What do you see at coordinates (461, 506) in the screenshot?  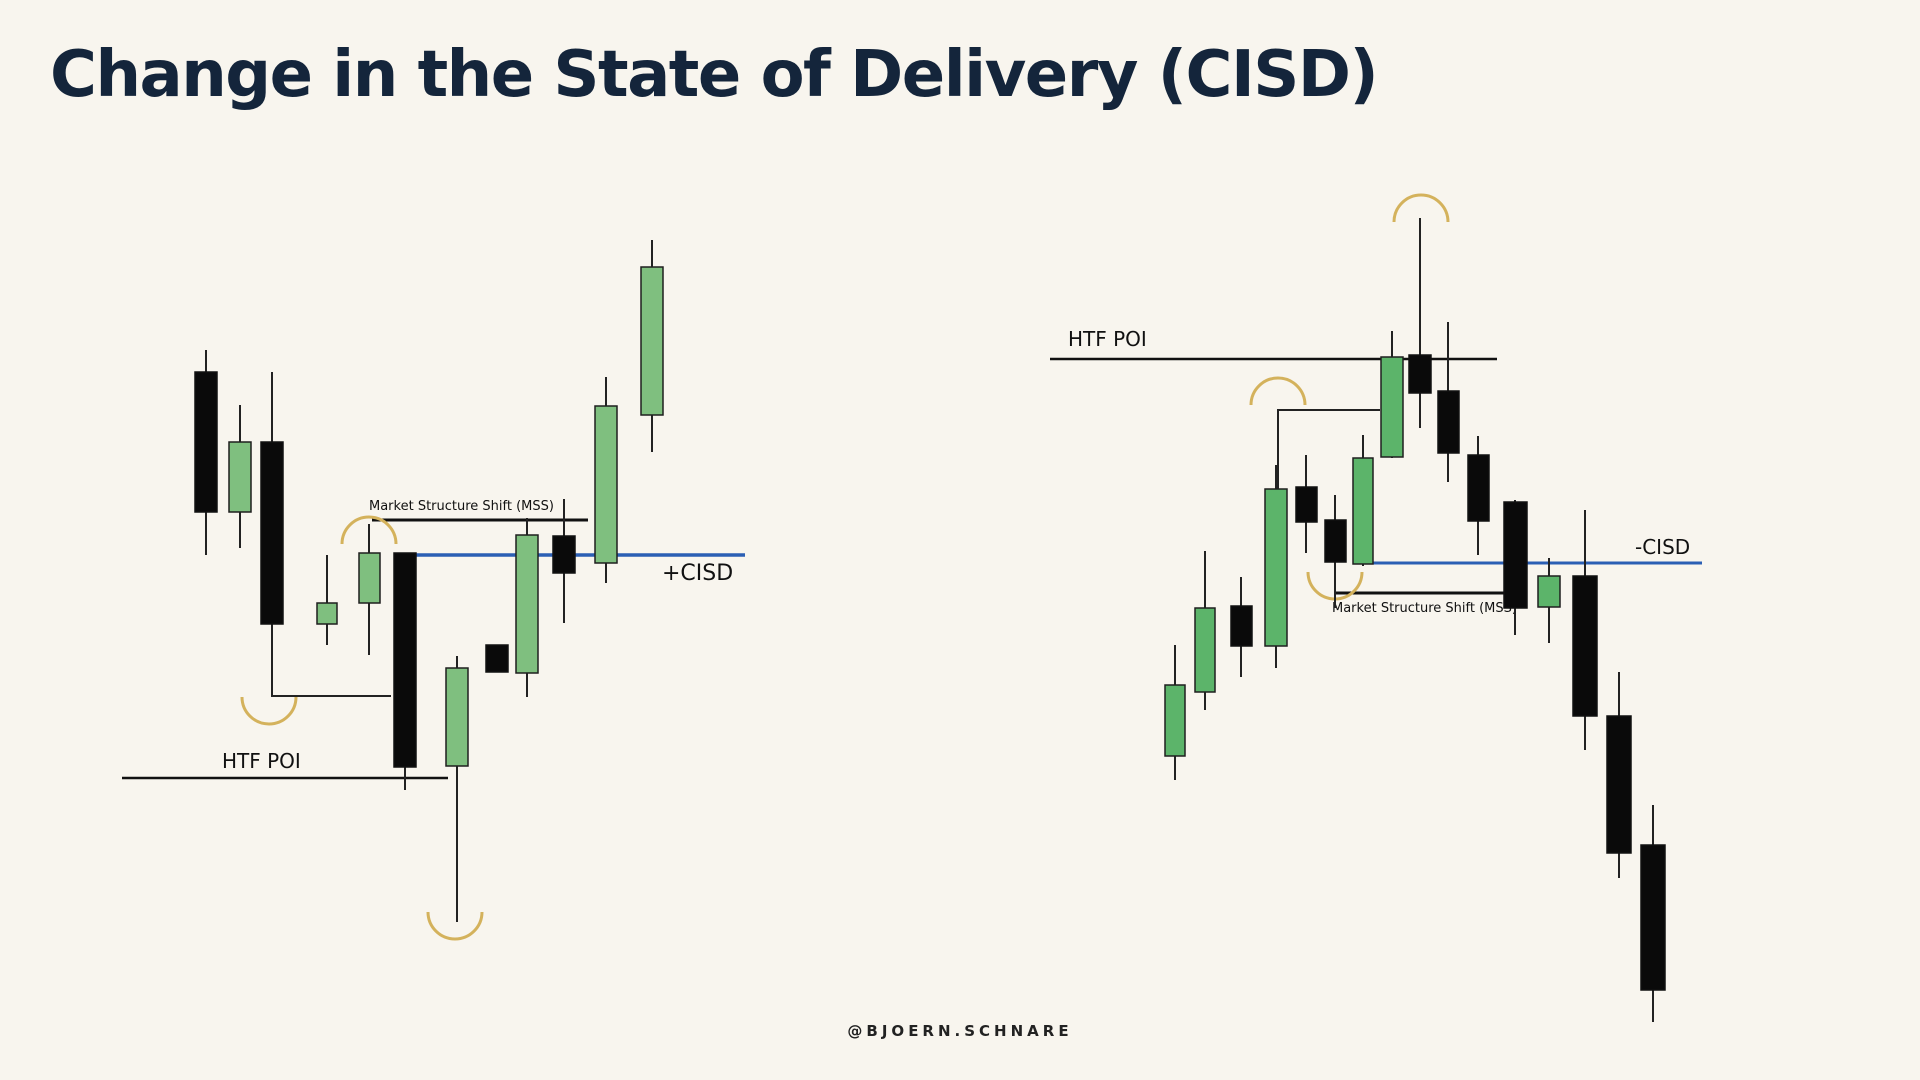 I see `left-mss-label: Market Structure Shift (MSS)` at bounding box center [461, 506].